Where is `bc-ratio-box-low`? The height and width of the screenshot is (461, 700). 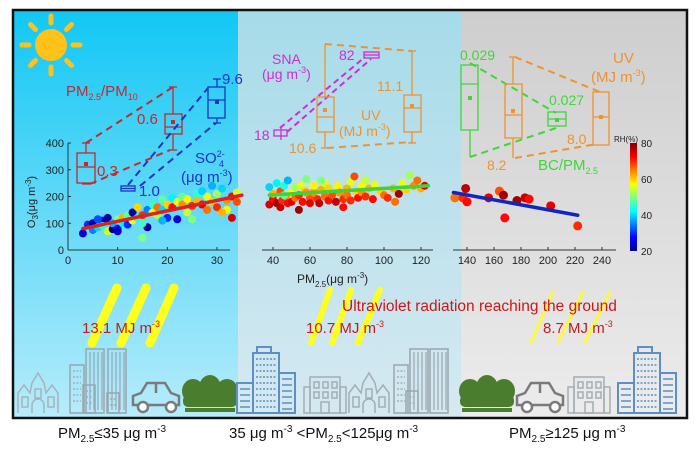
bc-ratio-box-low is located at coordinates (469, 110).